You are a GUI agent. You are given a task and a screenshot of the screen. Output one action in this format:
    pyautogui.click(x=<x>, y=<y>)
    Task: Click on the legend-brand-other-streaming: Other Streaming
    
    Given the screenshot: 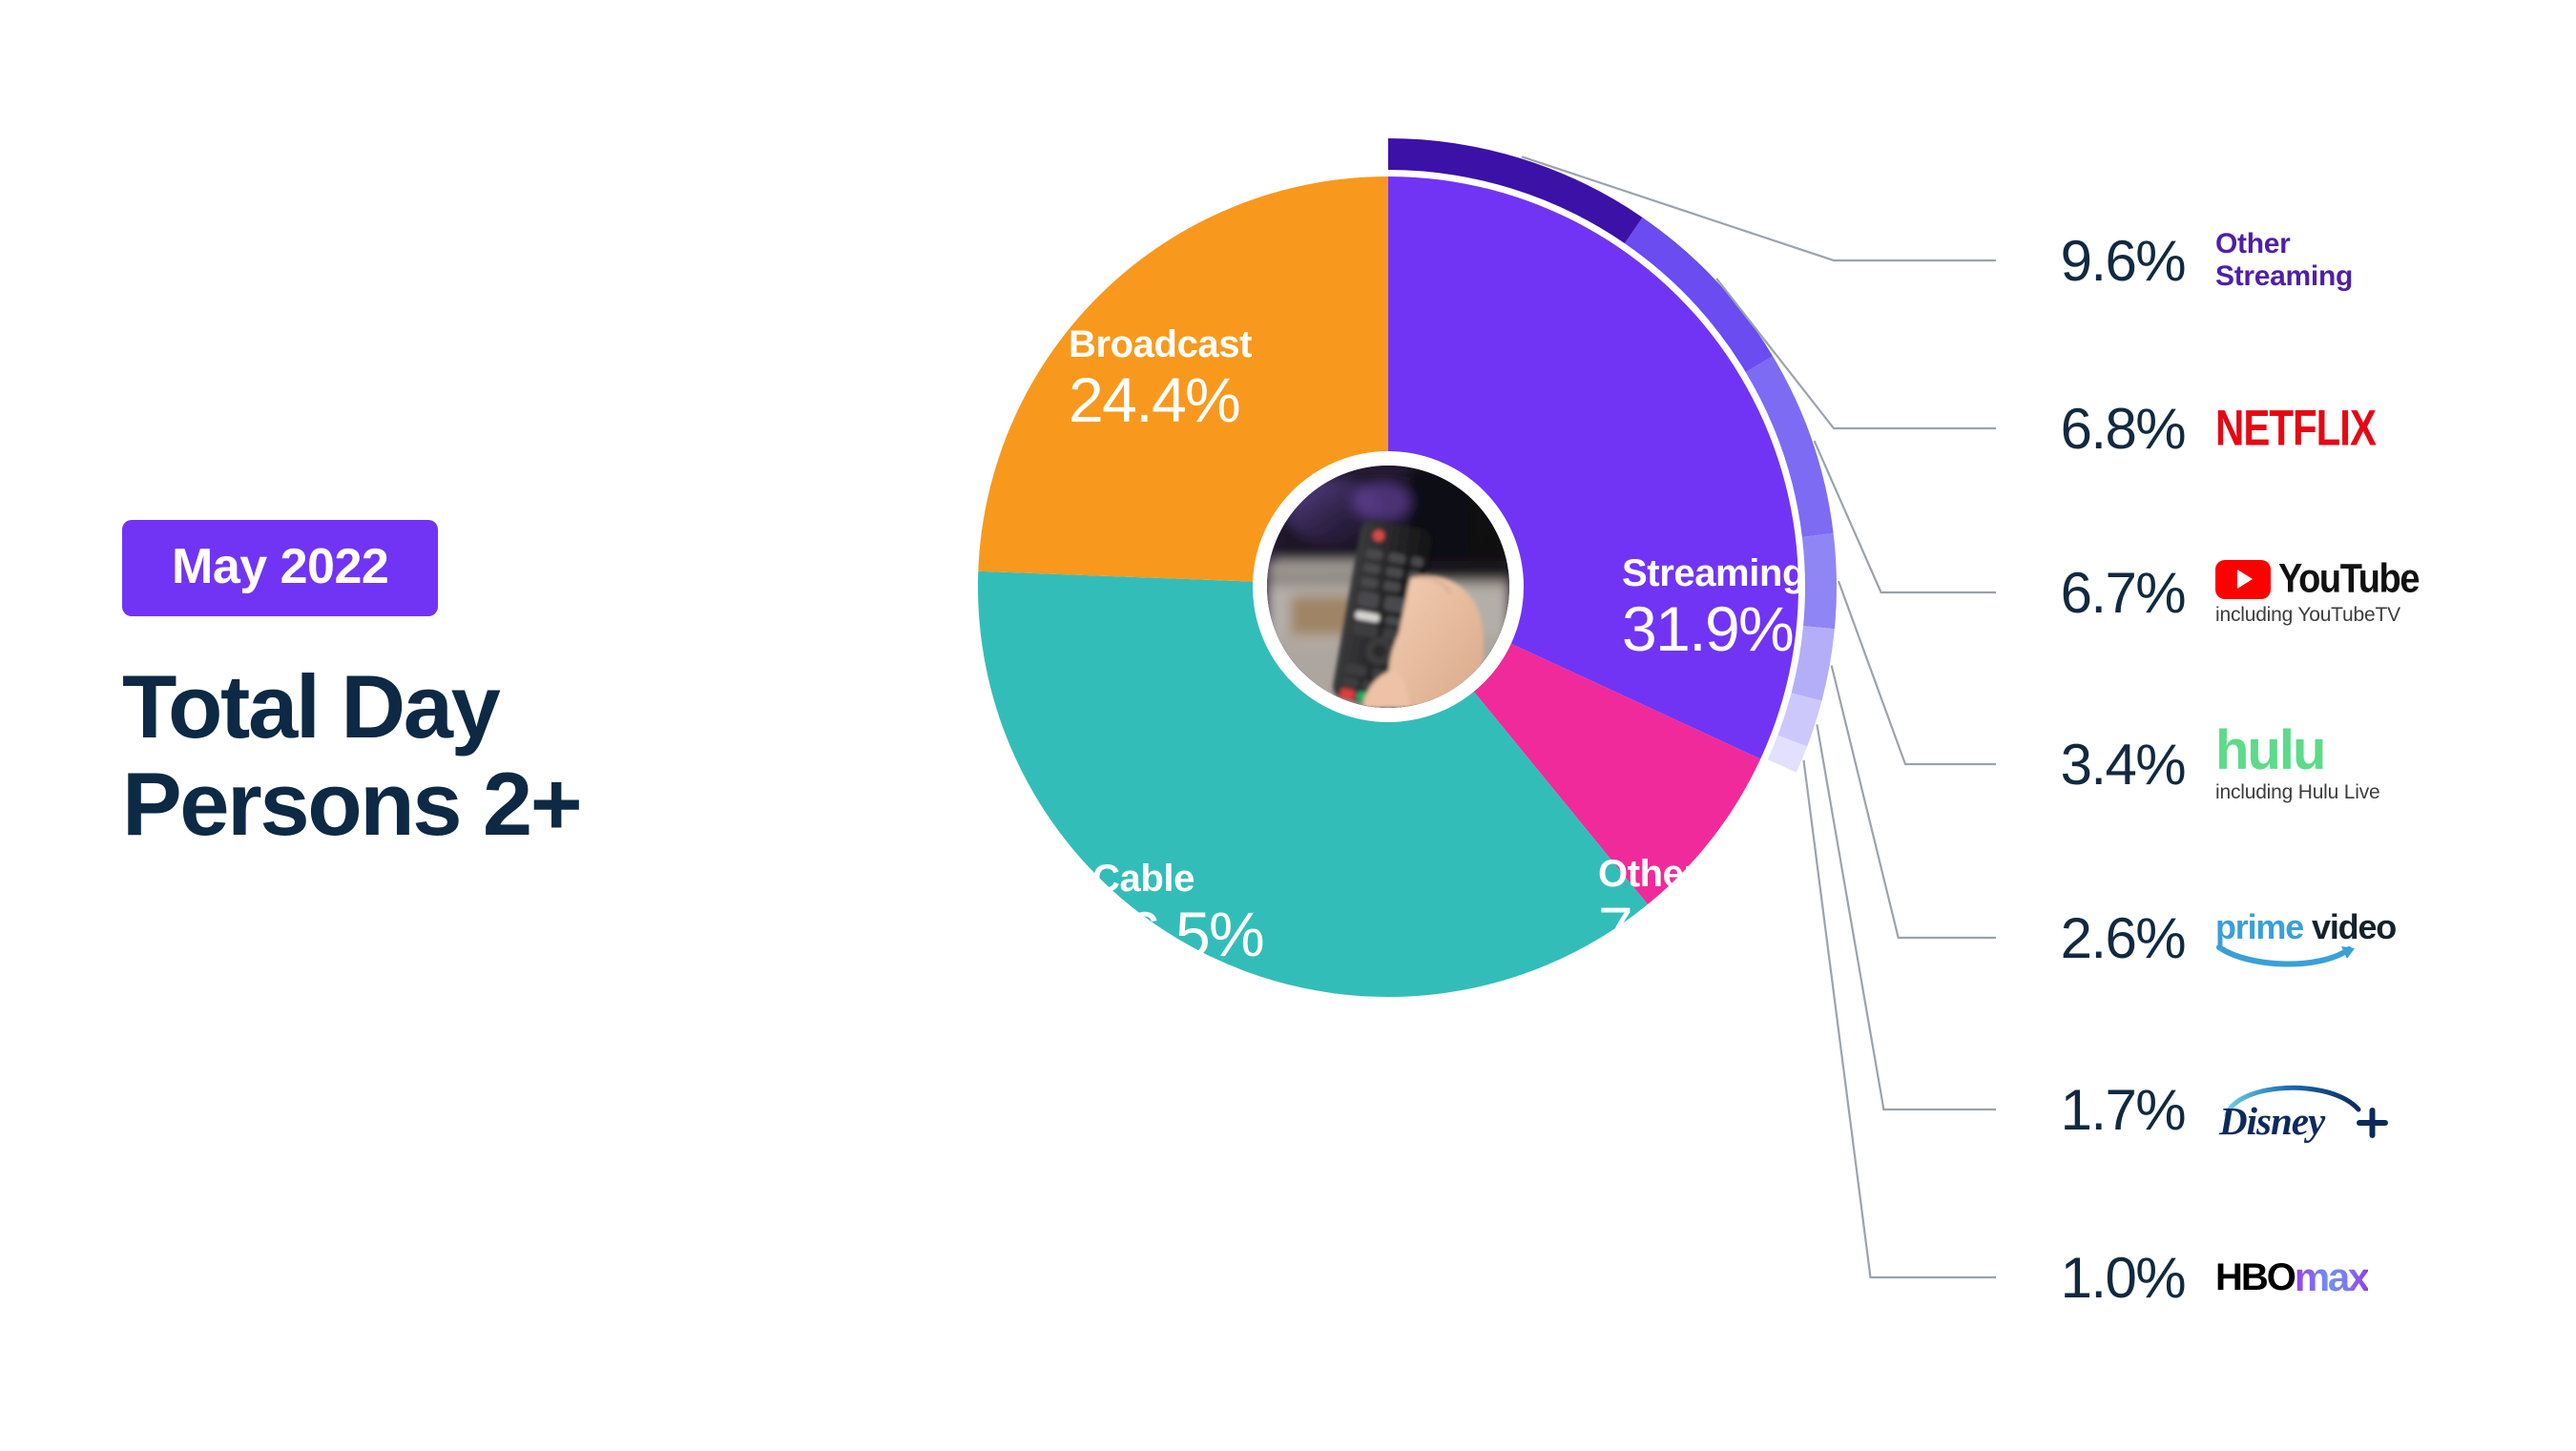 What is the action you would take?
    pyautogui.click(x=2284, y=260)
    